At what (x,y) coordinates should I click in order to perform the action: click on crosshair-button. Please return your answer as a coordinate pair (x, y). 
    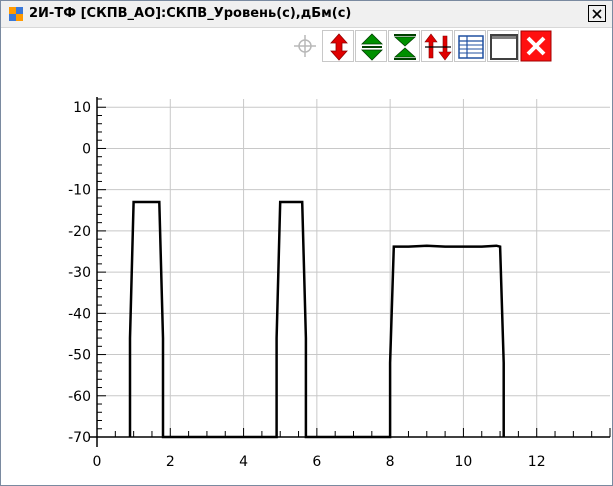
    Looking at the image, I should click on (305, 46).